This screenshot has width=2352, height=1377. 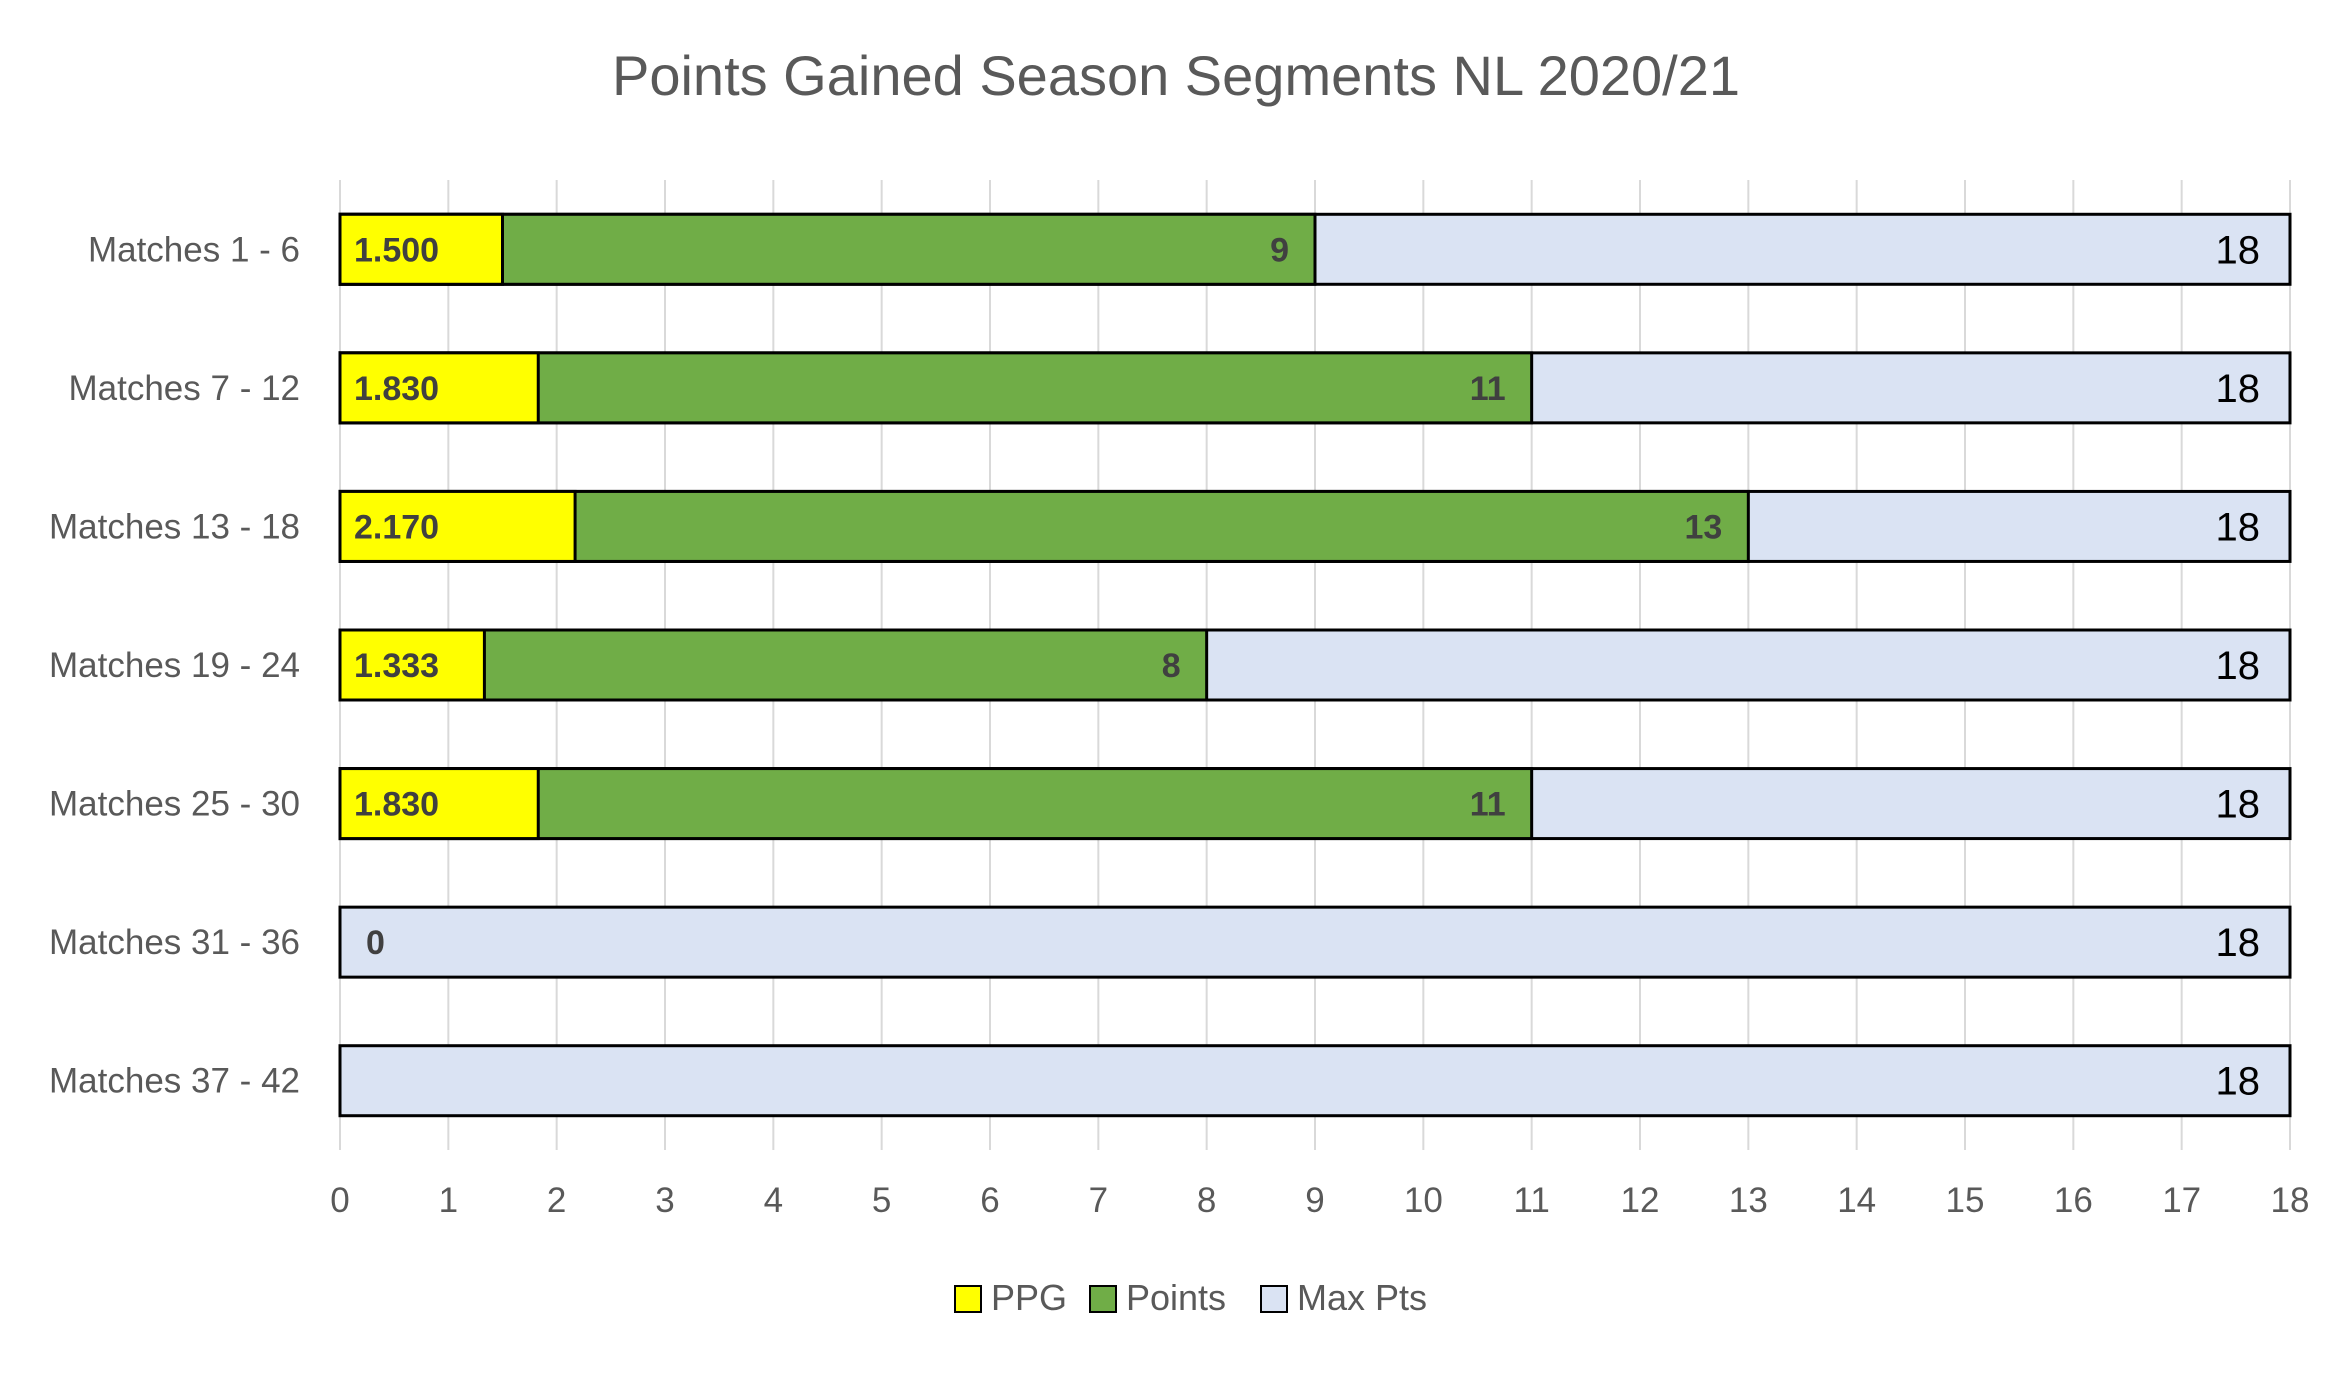 I want to click on max-pts-label-row-6: 18, so click(x=2238, y=943).